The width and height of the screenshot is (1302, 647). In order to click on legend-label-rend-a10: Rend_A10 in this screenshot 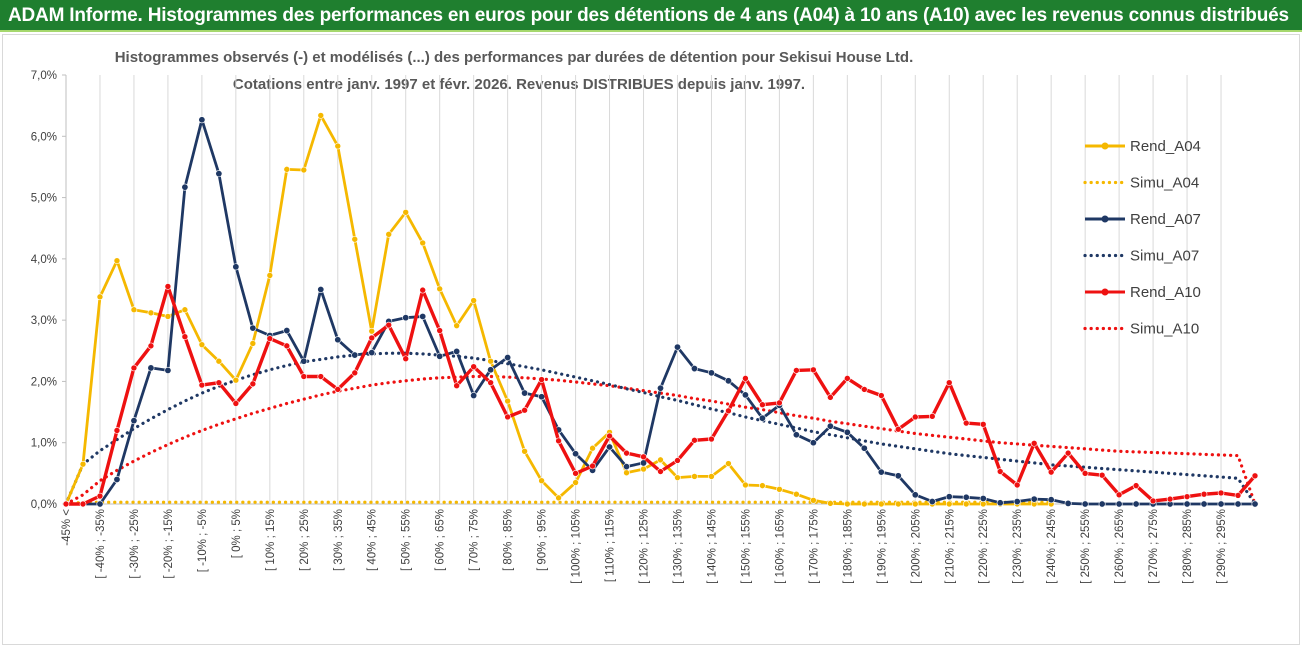, I will do `click(1165, 292)`.